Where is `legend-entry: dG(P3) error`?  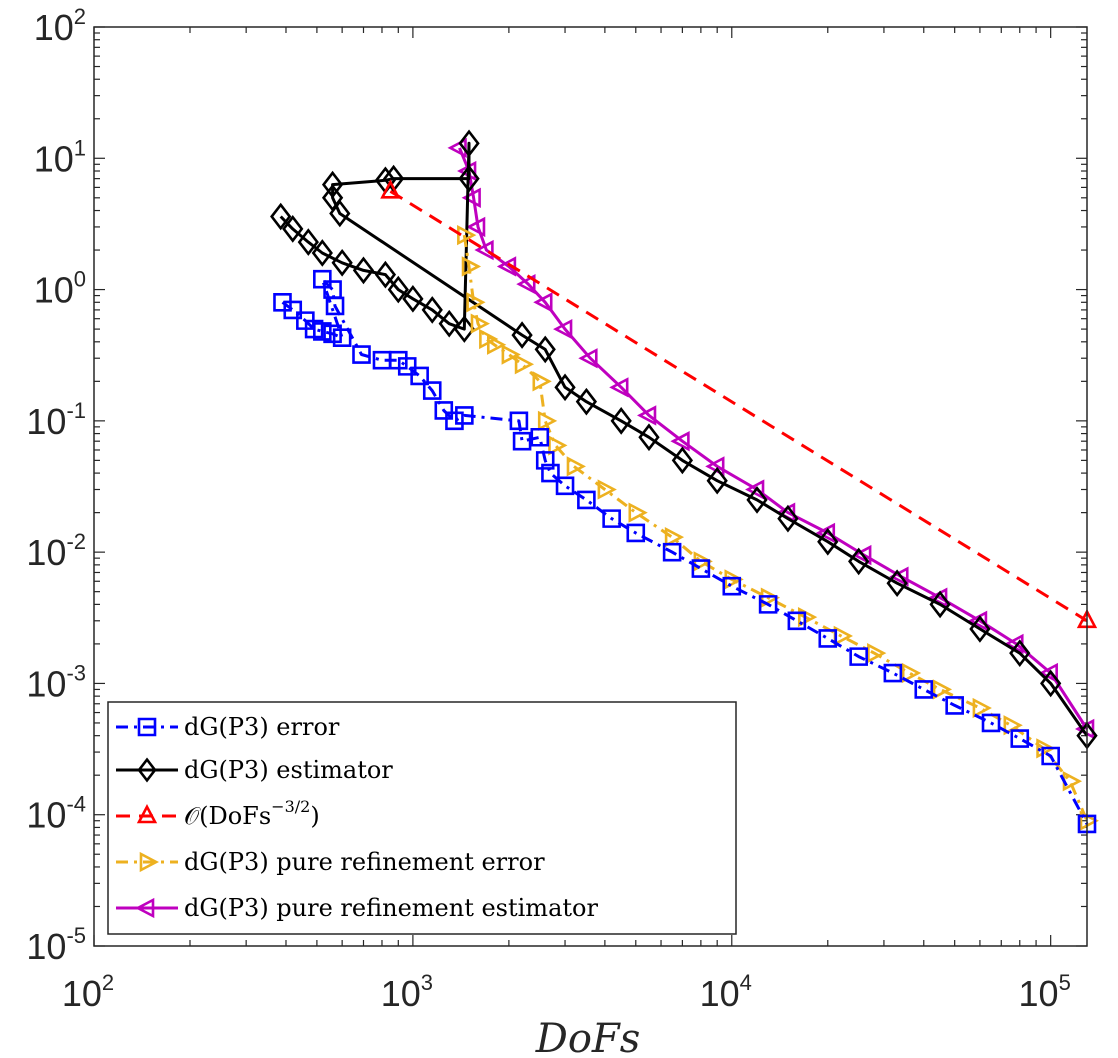
legend-entry: dG(P3) error is located at coordinates (262, 727).